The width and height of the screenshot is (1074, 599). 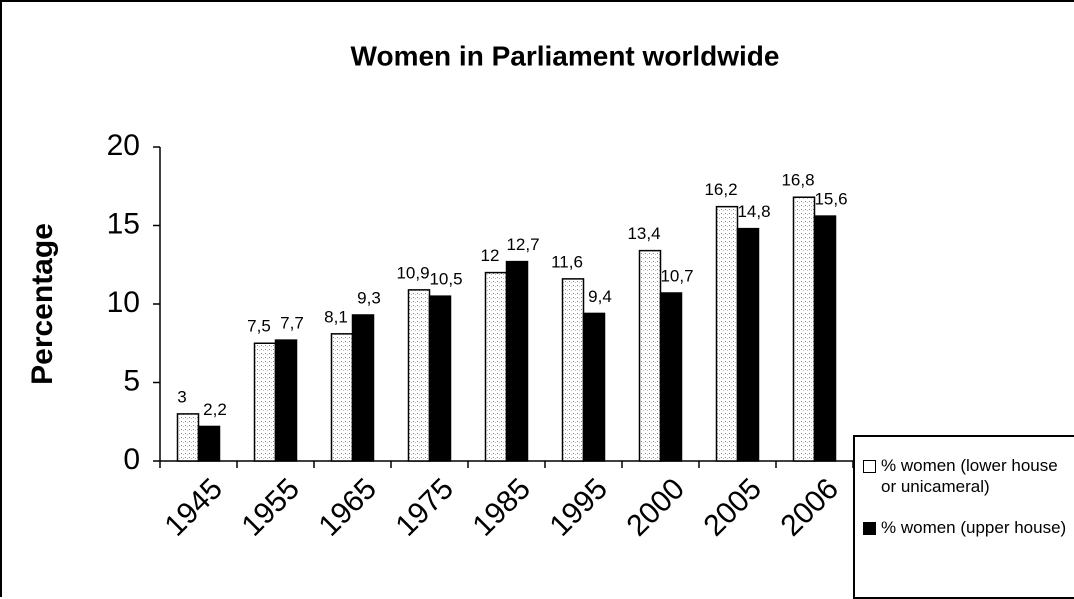 What do you see at coordinates (131, 380) in the screenshot?
I see `y-tick-label: 5` at bounding box center [131, 380].